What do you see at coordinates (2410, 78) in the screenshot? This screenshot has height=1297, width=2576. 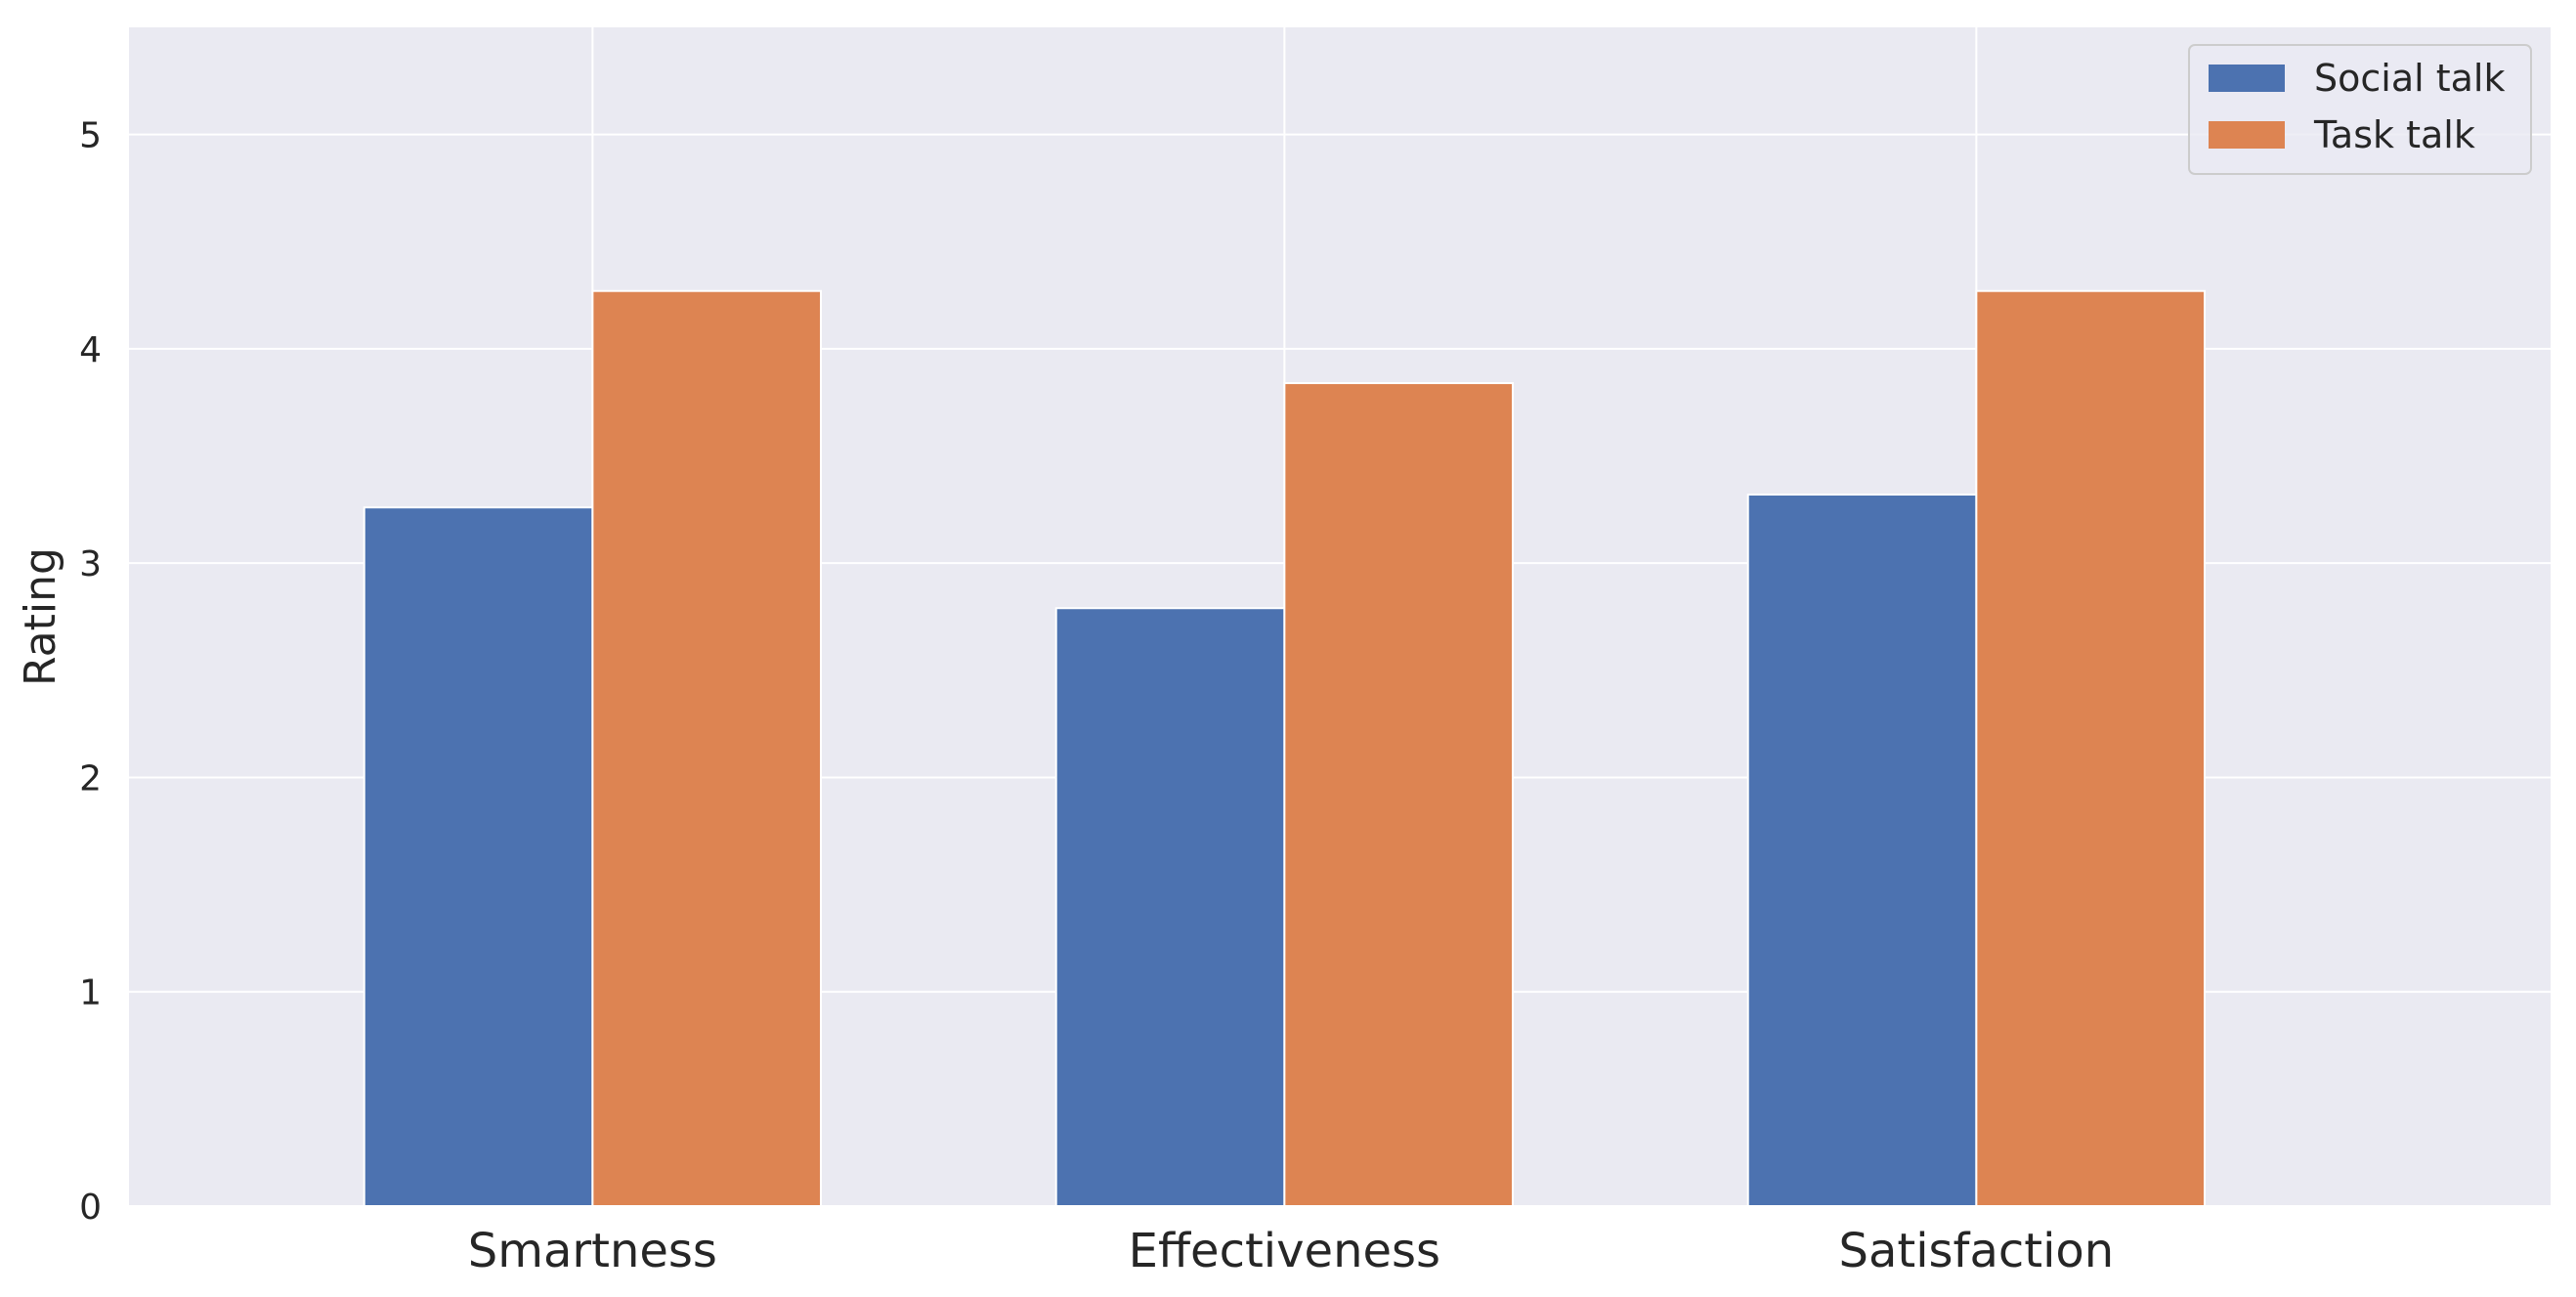 I see `legend-label: Social talk` at bounding box center [2410, 78].